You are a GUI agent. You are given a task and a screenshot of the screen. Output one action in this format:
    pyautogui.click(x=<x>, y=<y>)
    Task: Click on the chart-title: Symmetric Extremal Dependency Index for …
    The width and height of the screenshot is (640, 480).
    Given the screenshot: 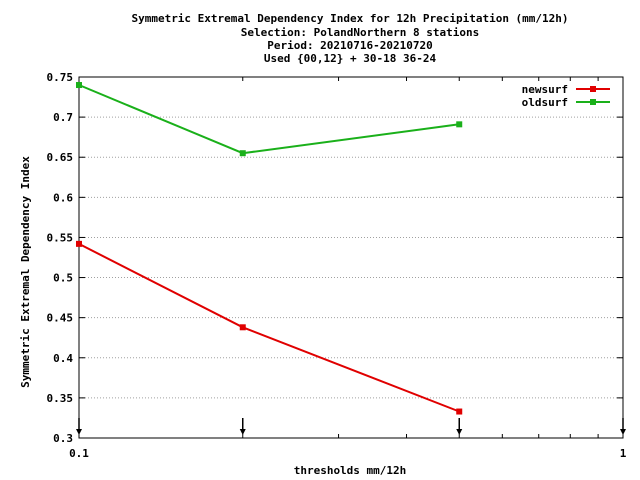 What is the action you would take?
    pyautogui.click(x=349, y=38)
    